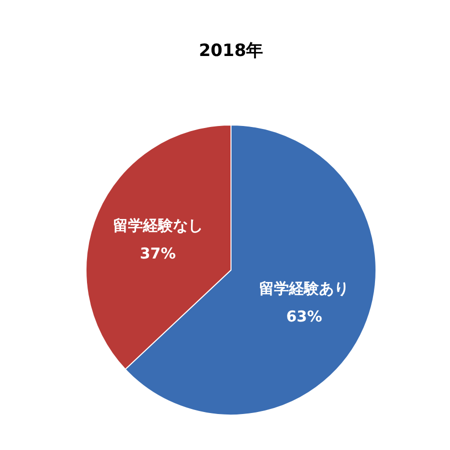  I want to click on chart-title: 2018年, so click(231, 51).